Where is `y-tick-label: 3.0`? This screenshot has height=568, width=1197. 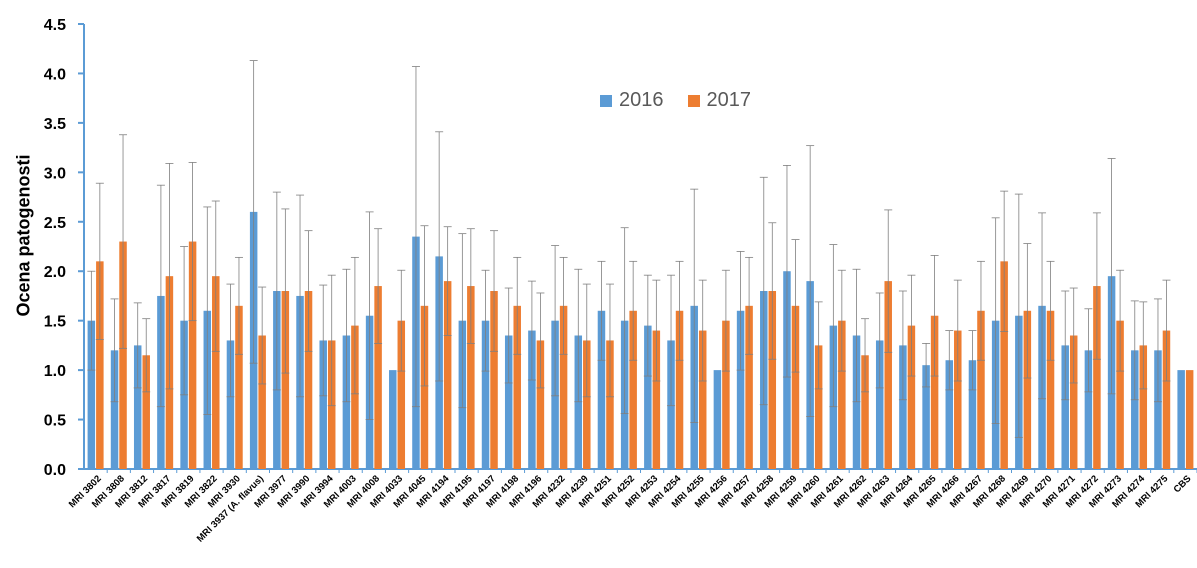 y-tick-label: 3.0 is located at coordinates (55, 173).